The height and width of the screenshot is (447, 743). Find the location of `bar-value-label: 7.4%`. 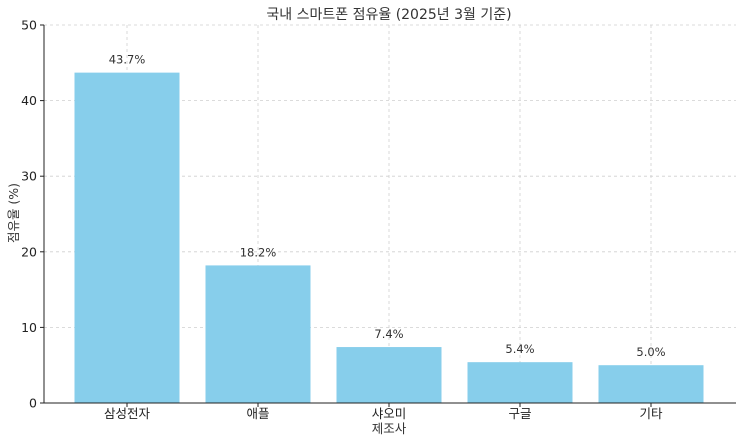

bar-value-label: 7.4% is located at coordinates (388, 334).